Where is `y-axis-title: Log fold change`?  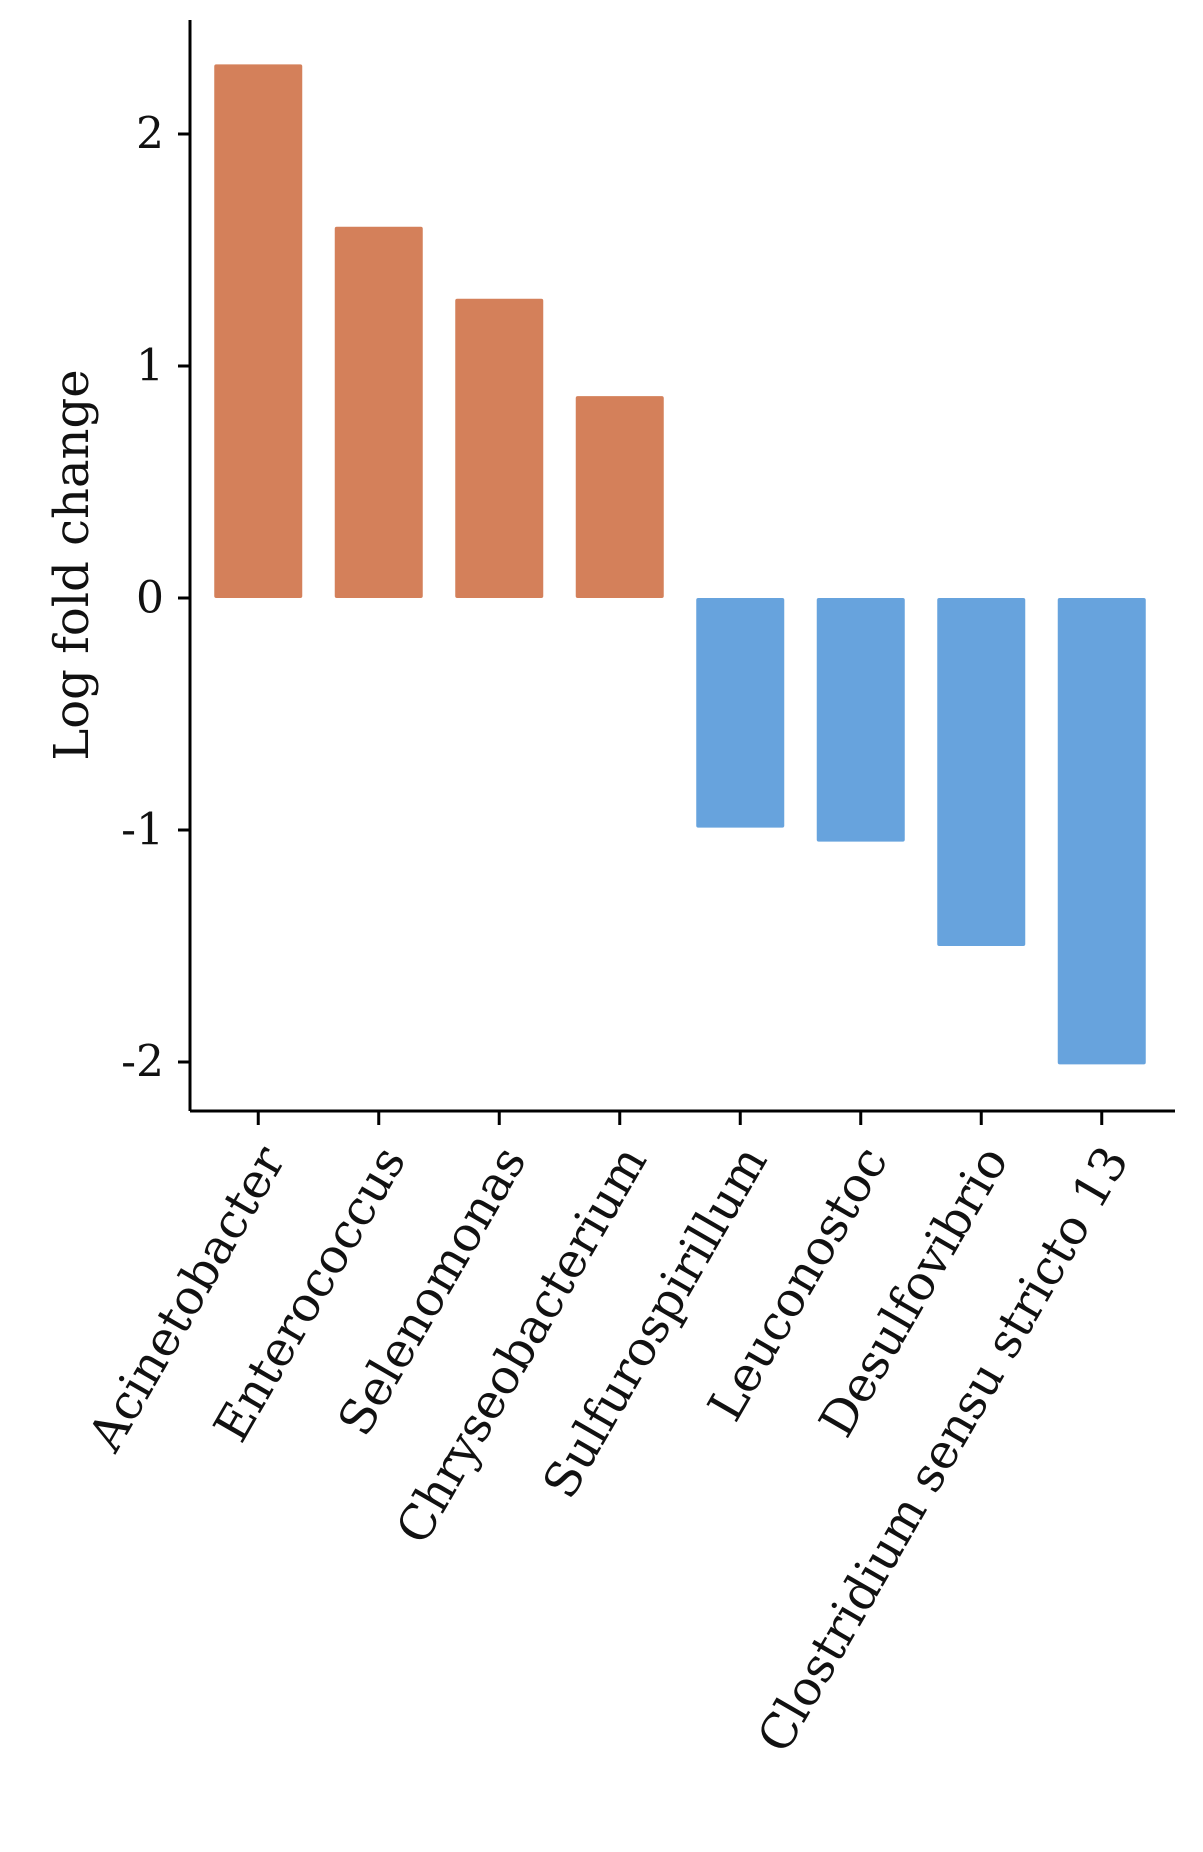 y-axis-title: Log fold change is located at coordinates (72, 564).